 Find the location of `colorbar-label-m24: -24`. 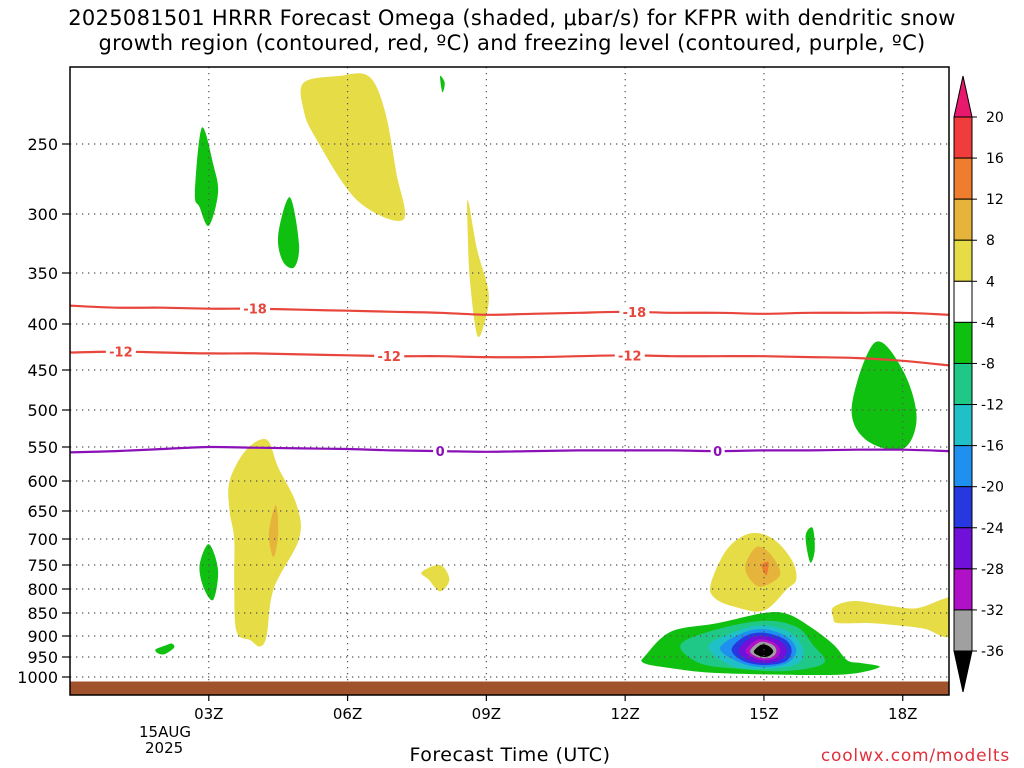

colorbar-label-m24: -24 is located at coordinates (992, 529).